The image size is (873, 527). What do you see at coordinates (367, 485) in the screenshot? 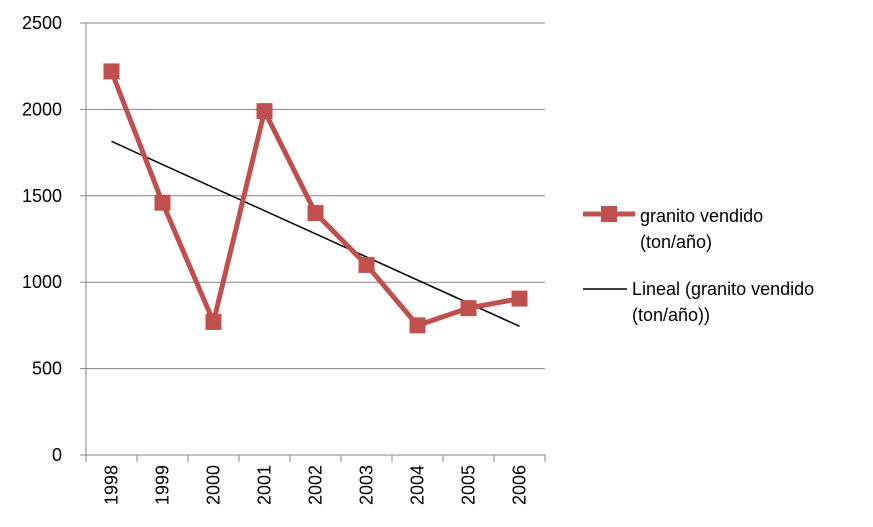
I see `x-tick-label-2003: 2003` at bounding box center [367, 485].